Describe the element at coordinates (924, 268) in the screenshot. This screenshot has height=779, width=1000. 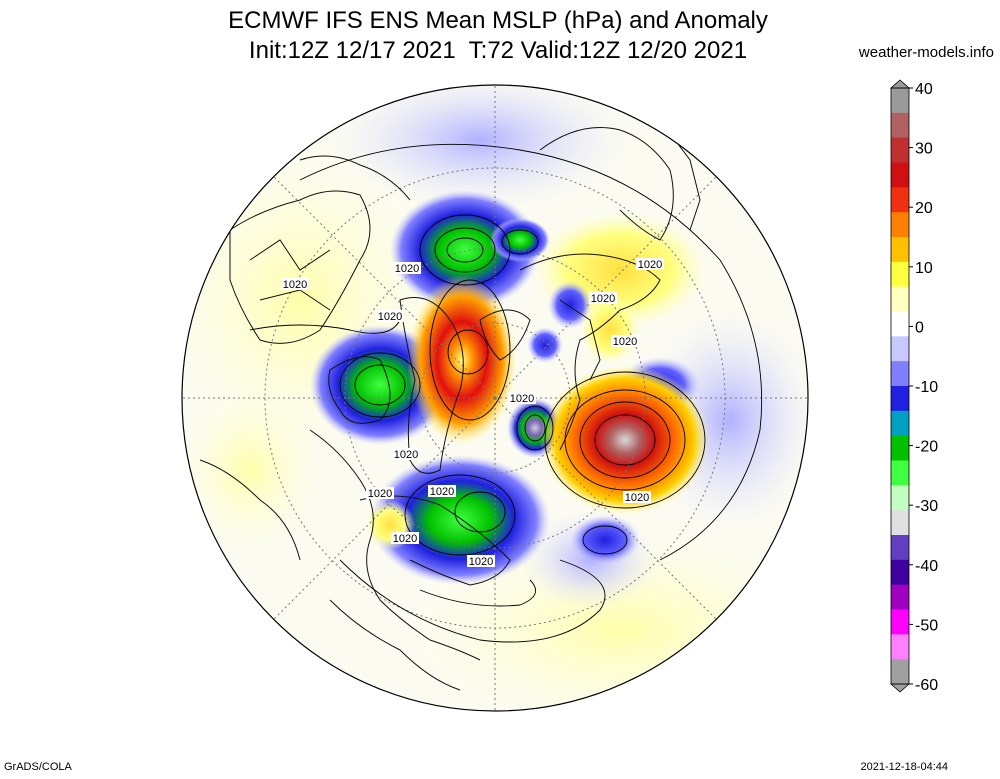
I see `colorbar-tick-label: 10` at that location.